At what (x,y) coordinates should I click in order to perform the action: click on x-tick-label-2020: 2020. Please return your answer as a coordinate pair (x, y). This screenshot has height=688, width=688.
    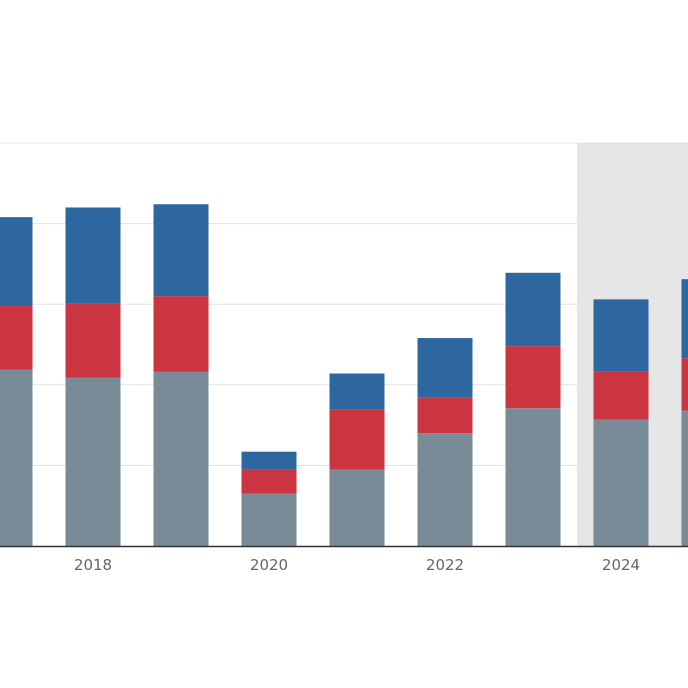
    Looking at the image, I should click on (269, 565).